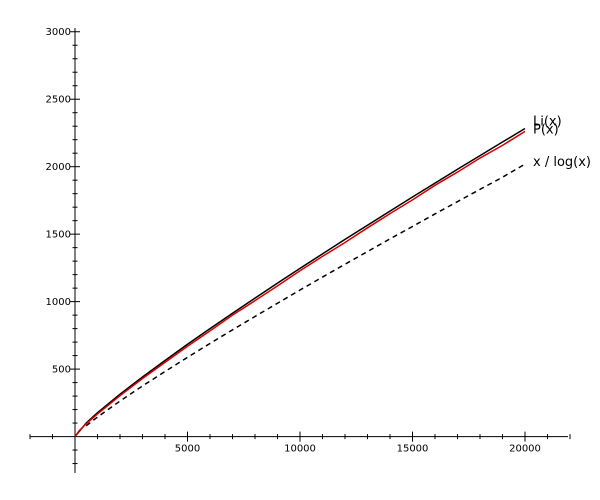 This screenshot has height=500, width=600. Describe the element at coordinates (58, 167) in the screenshot. I see `y-tick-label: 2000` at that location.